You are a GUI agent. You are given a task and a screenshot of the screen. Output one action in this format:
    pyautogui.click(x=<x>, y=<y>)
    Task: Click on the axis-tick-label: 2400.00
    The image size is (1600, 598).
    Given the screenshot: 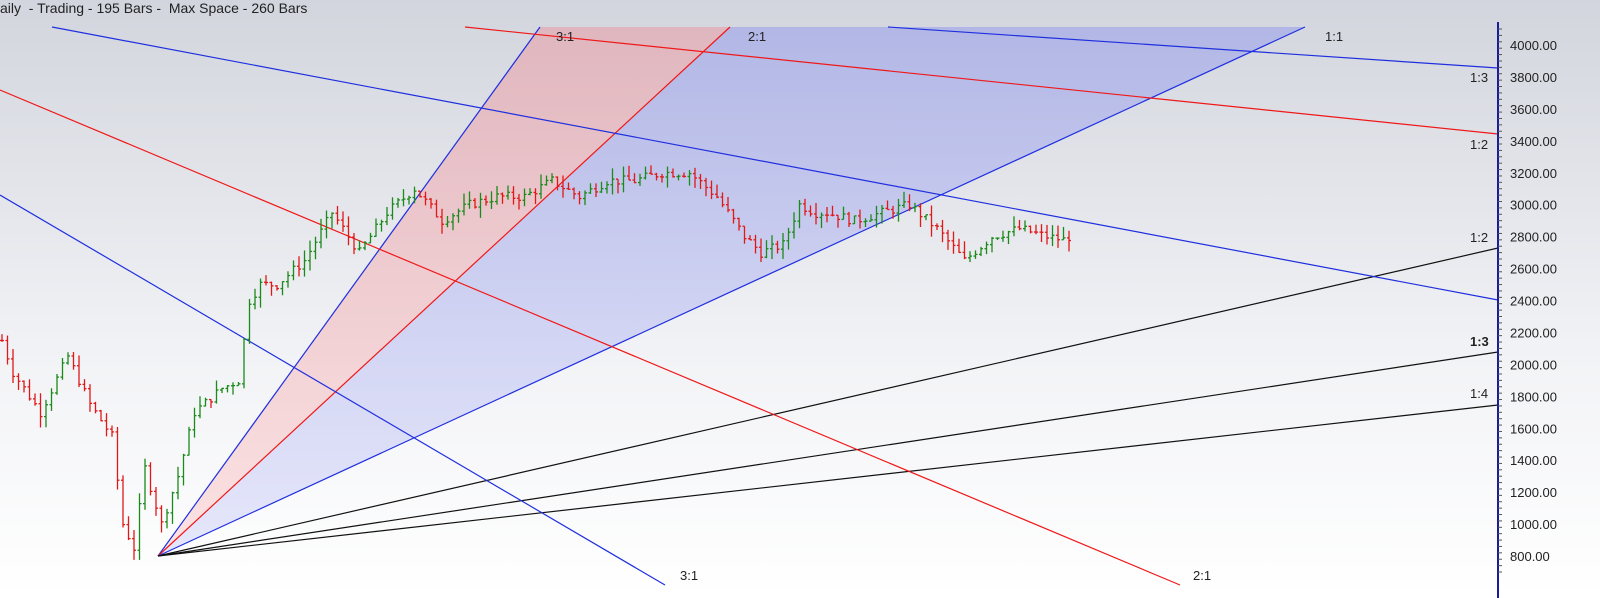 What is the action you would take?
    pyautogui.click(x=1533, y=301)
    